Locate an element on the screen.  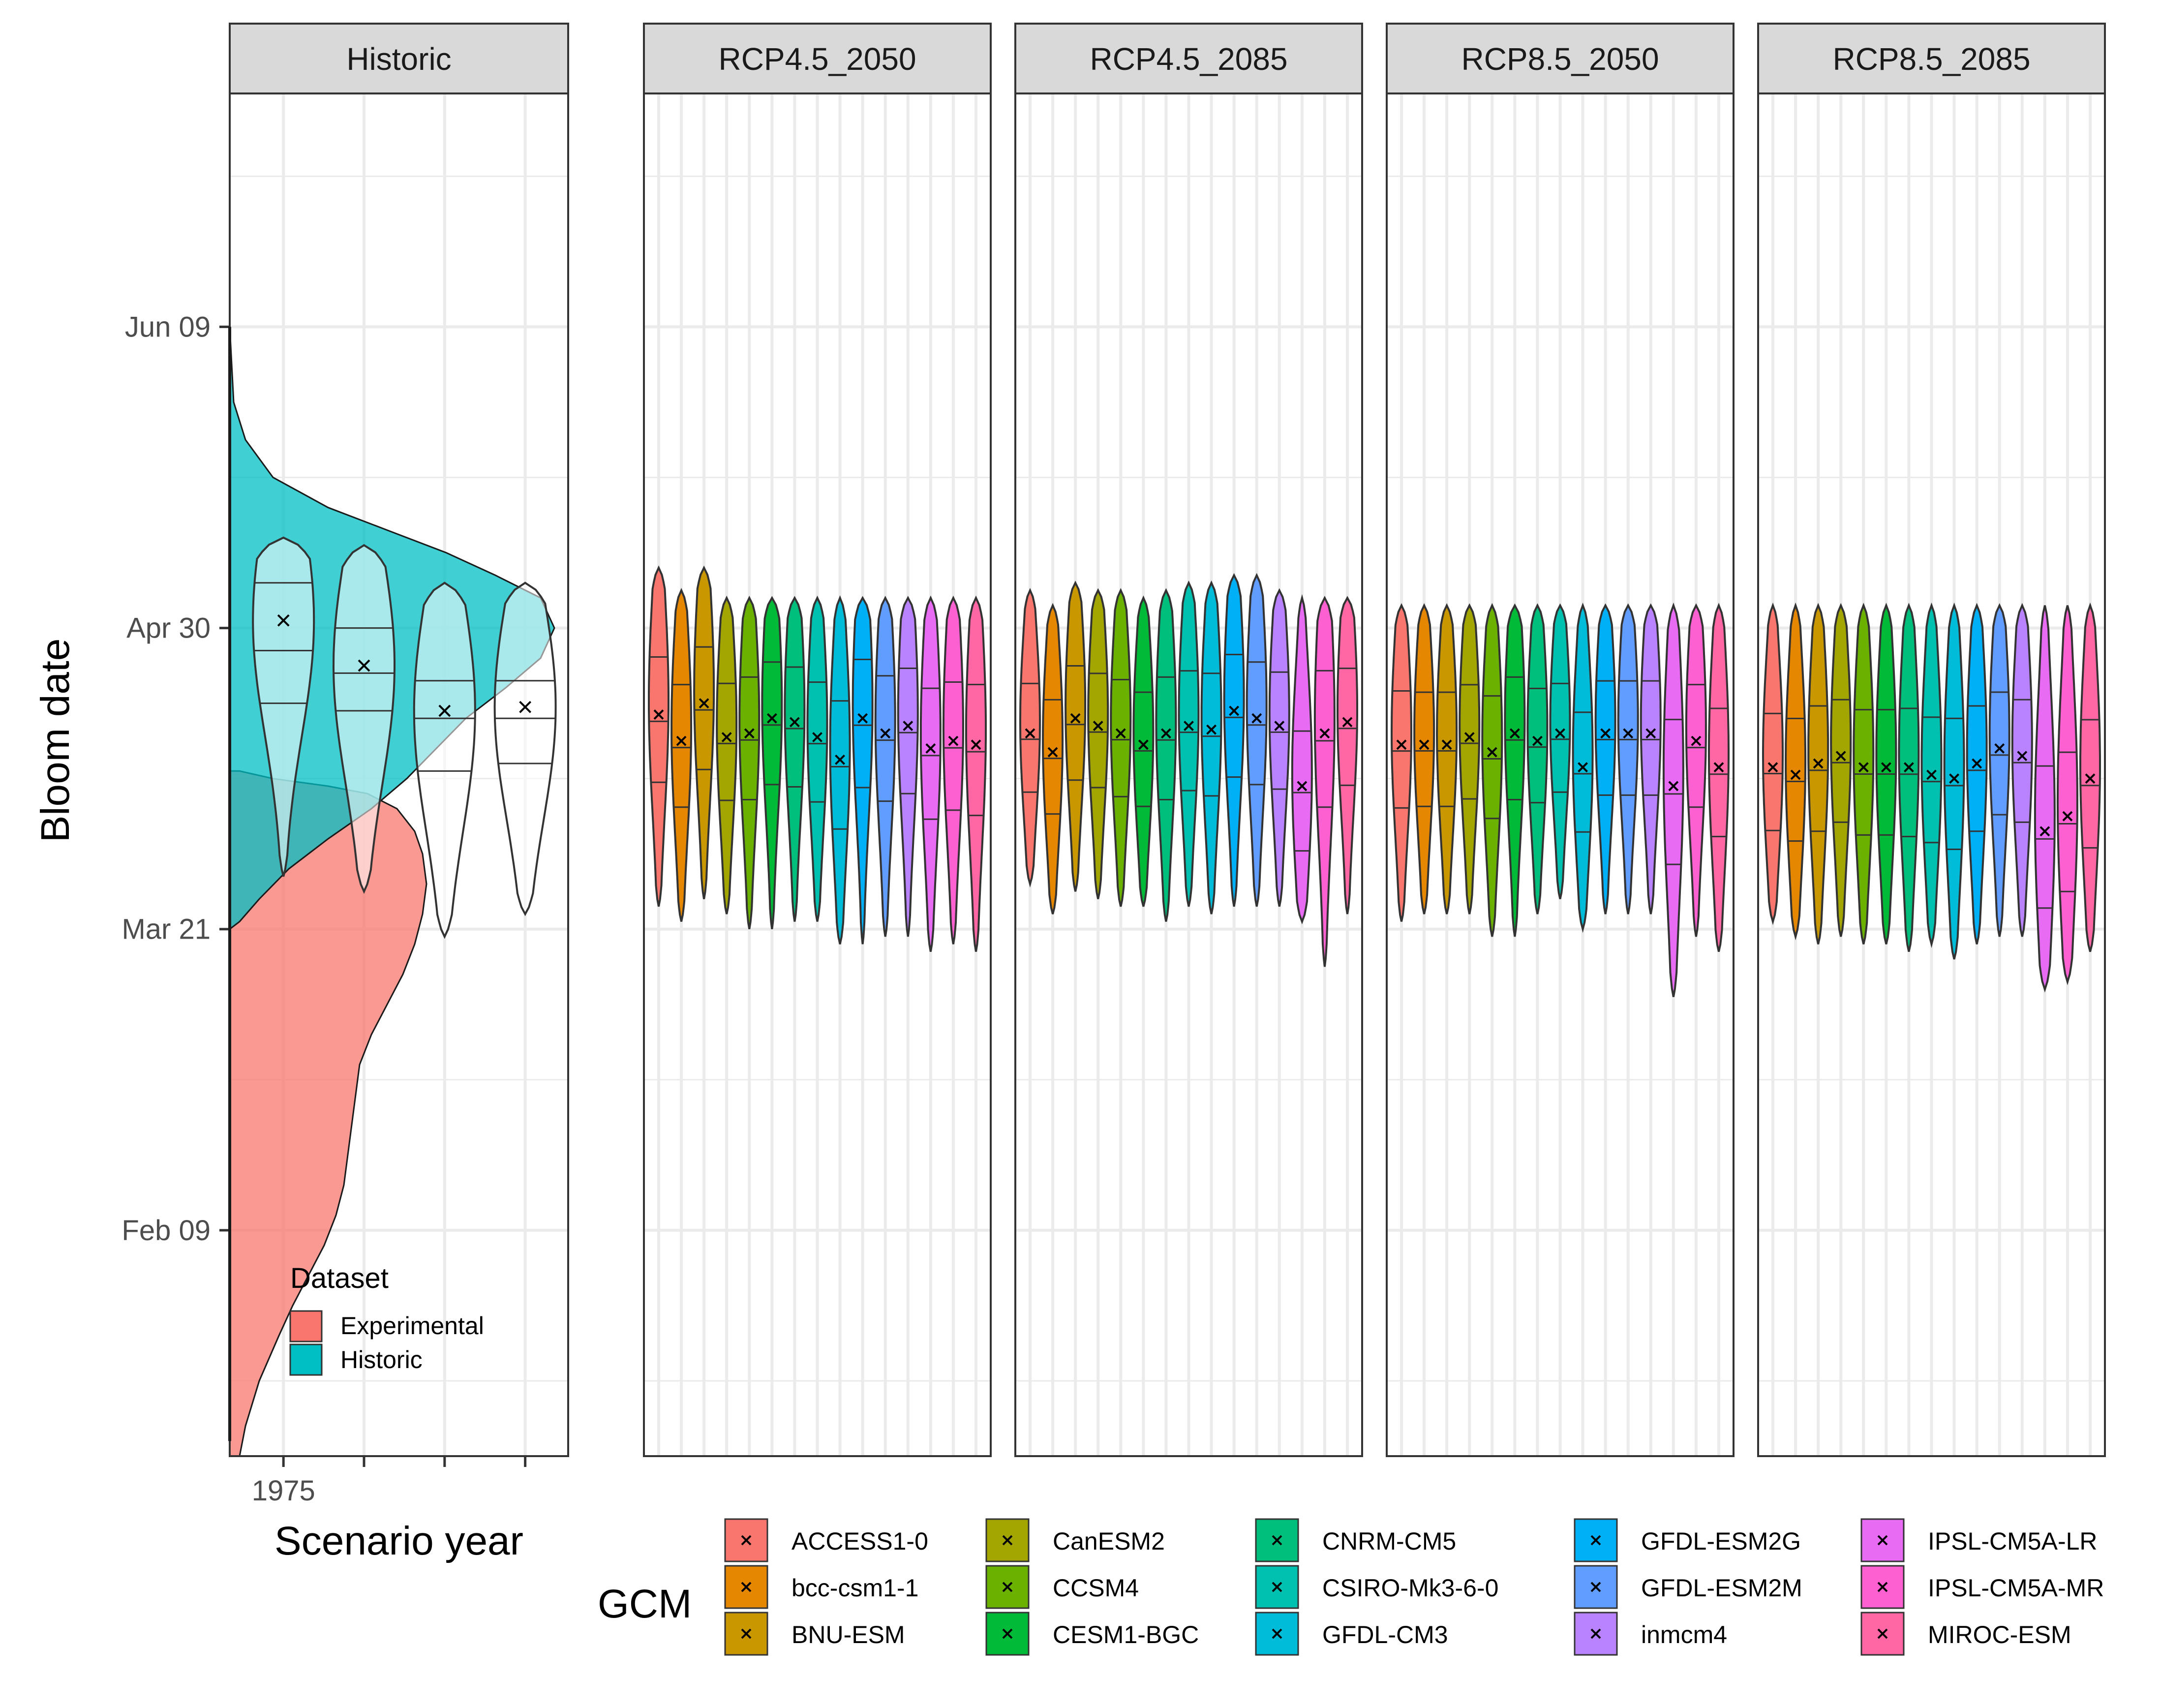
gcm-legend-entry-CanESM2: CanESM2 is located at coordinates (1075, 1540).